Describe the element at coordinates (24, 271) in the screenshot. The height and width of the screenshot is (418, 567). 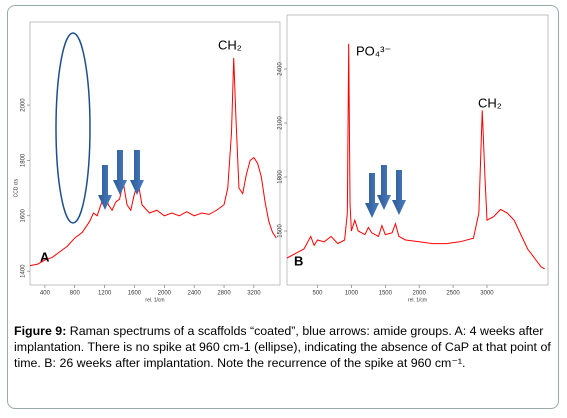
I see `y-tick-label: 1400` at that location.